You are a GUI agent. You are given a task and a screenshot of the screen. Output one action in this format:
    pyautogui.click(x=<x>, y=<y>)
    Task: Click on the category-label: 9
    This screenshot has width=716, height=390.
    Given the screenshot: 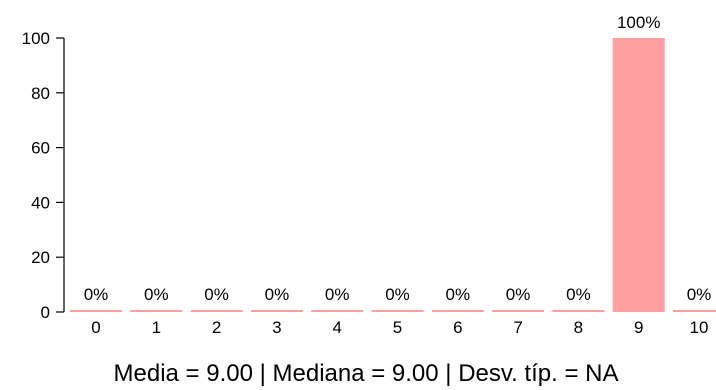 What is the action you would take?
    pyautogui.click(x=638, y=327)
    